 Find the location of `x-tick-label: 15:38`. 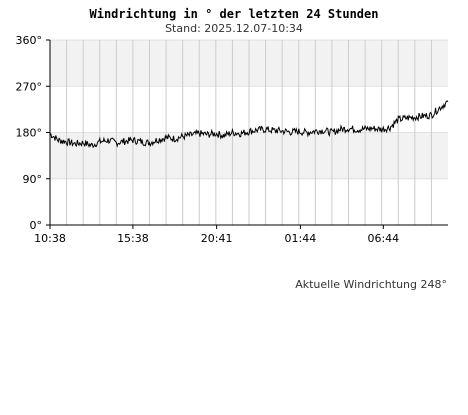

x-tick-label: 15:38 is located at coordinates (133, 238).